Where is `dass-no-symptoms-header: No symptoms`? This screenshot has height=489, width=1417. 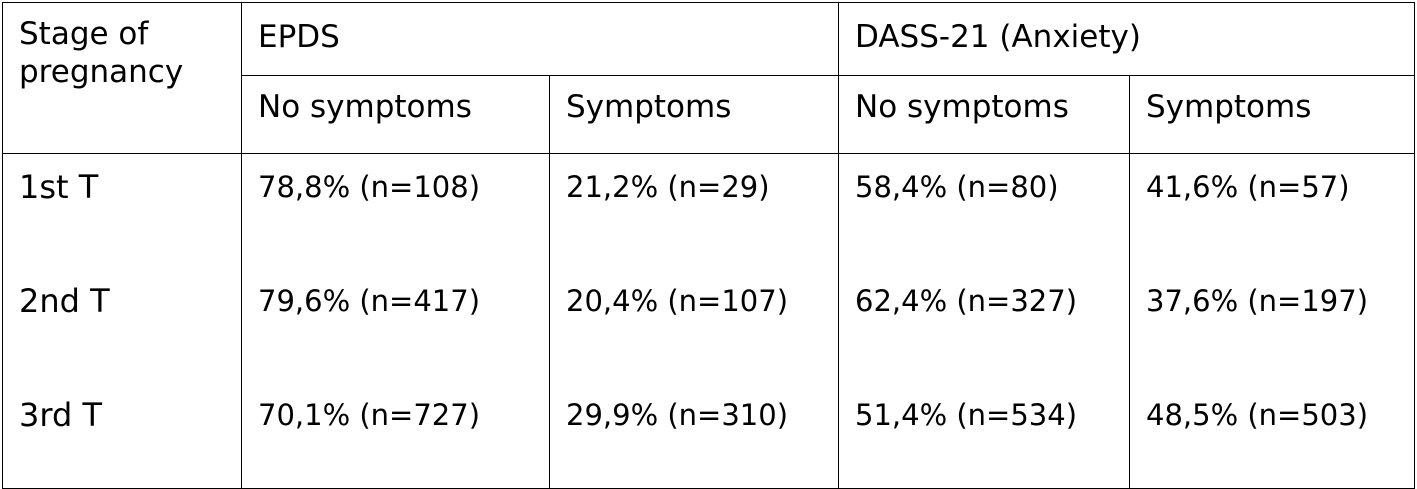 dass-no-symptoms-header: No symptoms is located at coordinates (984, 114).